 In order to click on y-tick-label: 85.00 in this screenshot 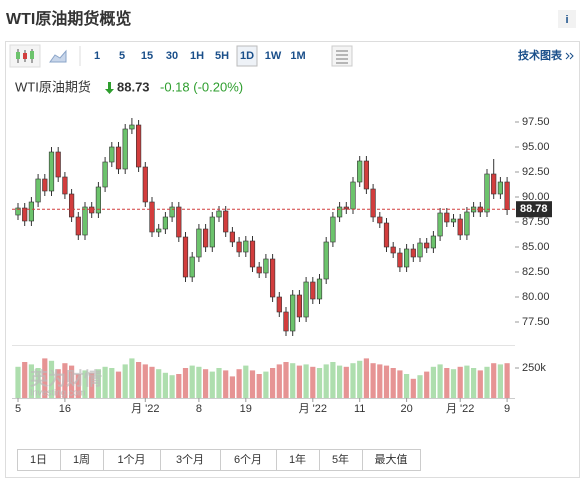, I will do `click(536, 247)`.